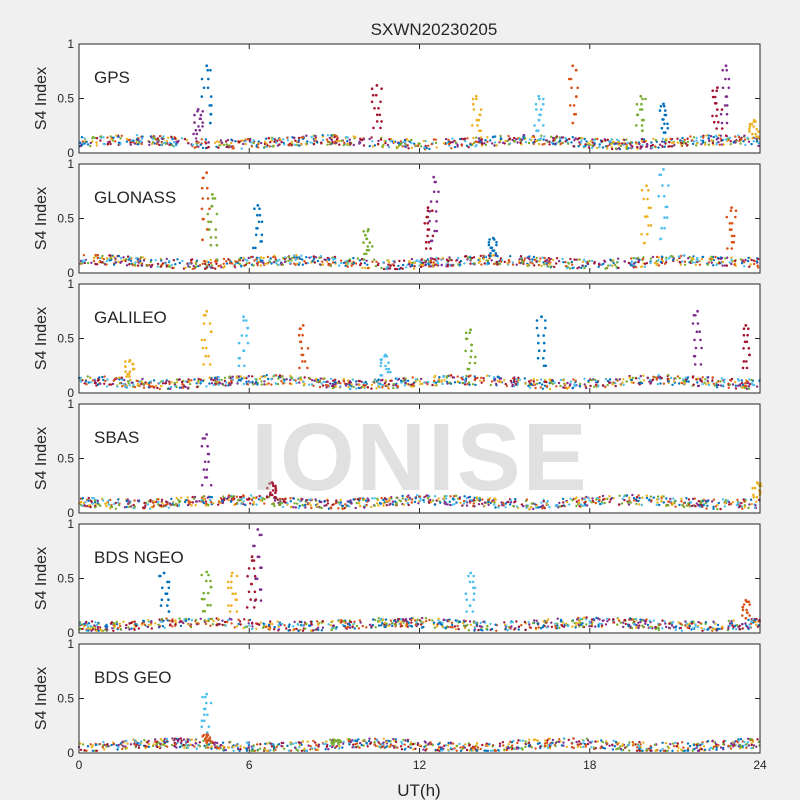 The image size is (800, 800). I want to click on y-tick-label: 1, so click(70, 164).